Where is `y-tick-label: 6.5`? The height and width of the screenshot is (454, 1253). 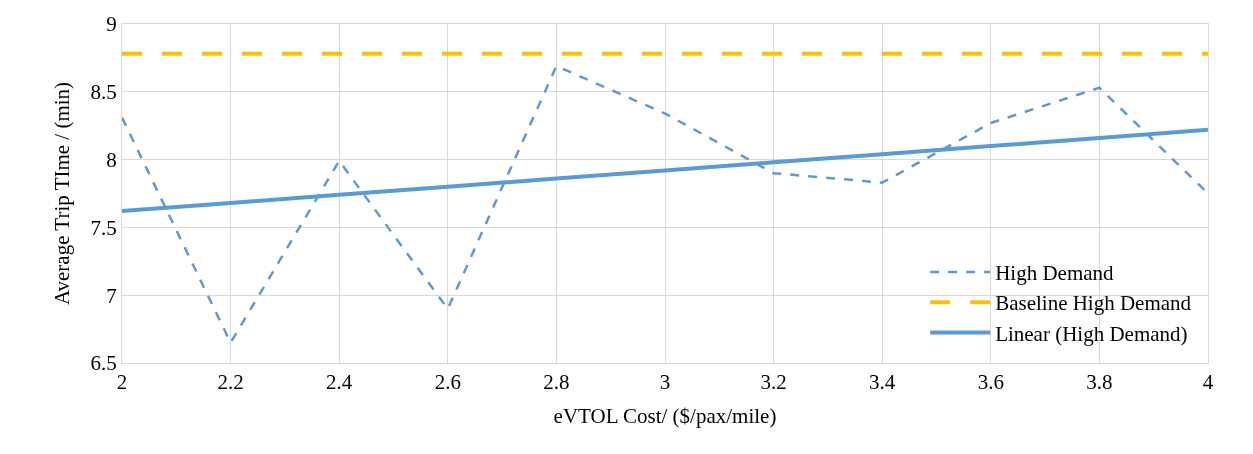 y-tick-label: 6.5 is located at coordinates (103, 363).